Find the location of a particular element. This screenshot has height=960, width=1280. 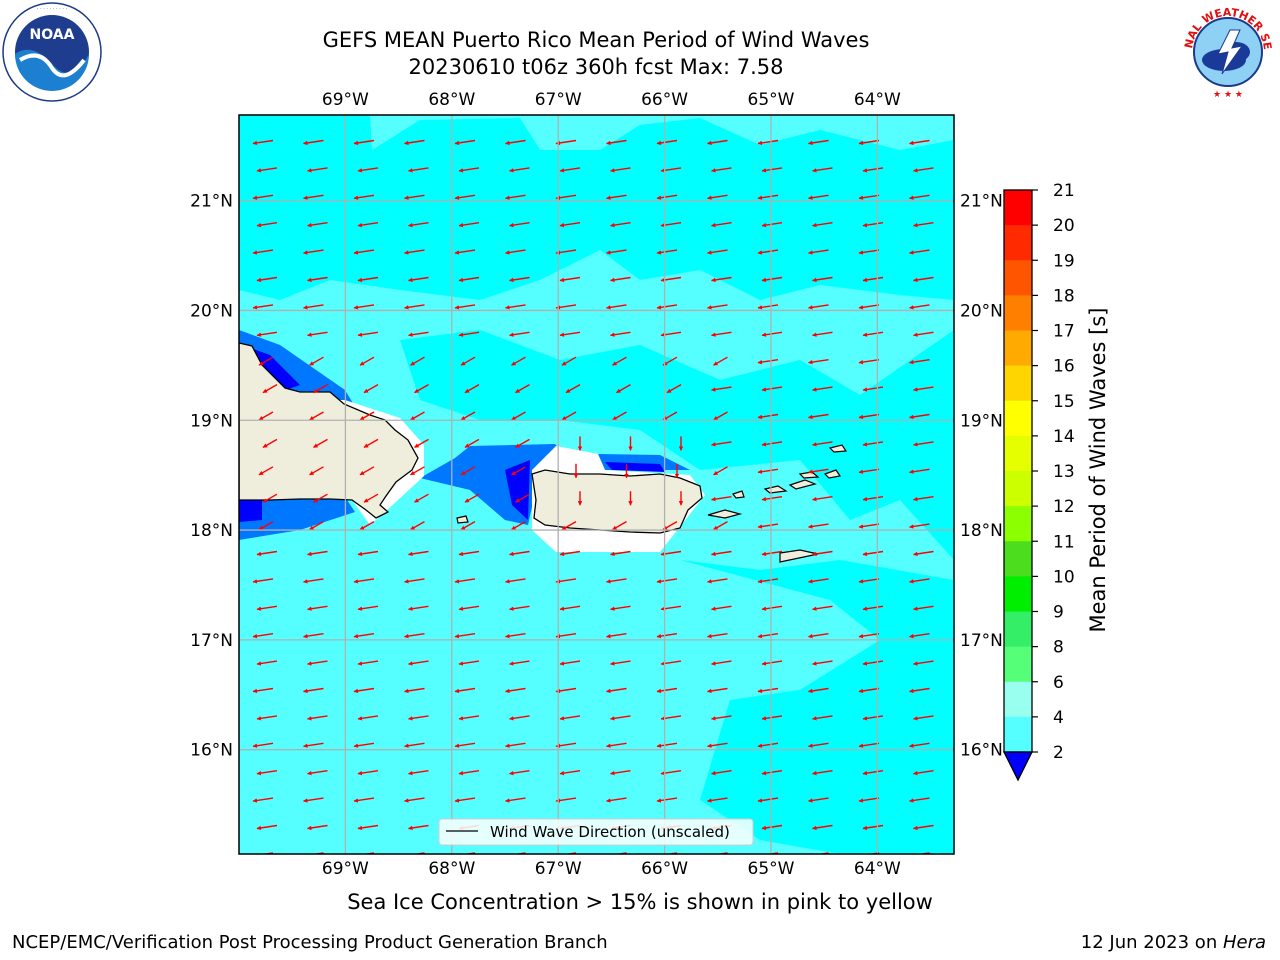

contour-6s-south is located at coordinates (817, 707).